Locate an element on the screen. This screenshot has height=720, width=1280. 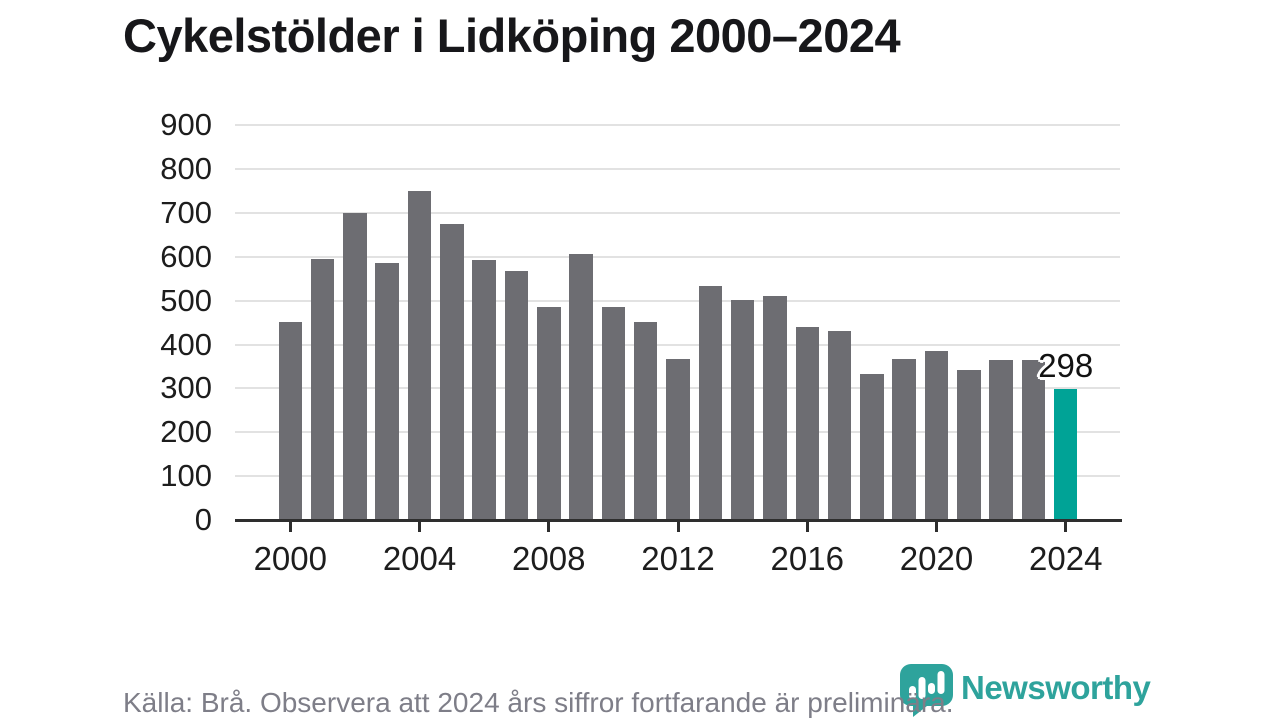
x-axis-tick-2008 is located at coordinates (549, 527).